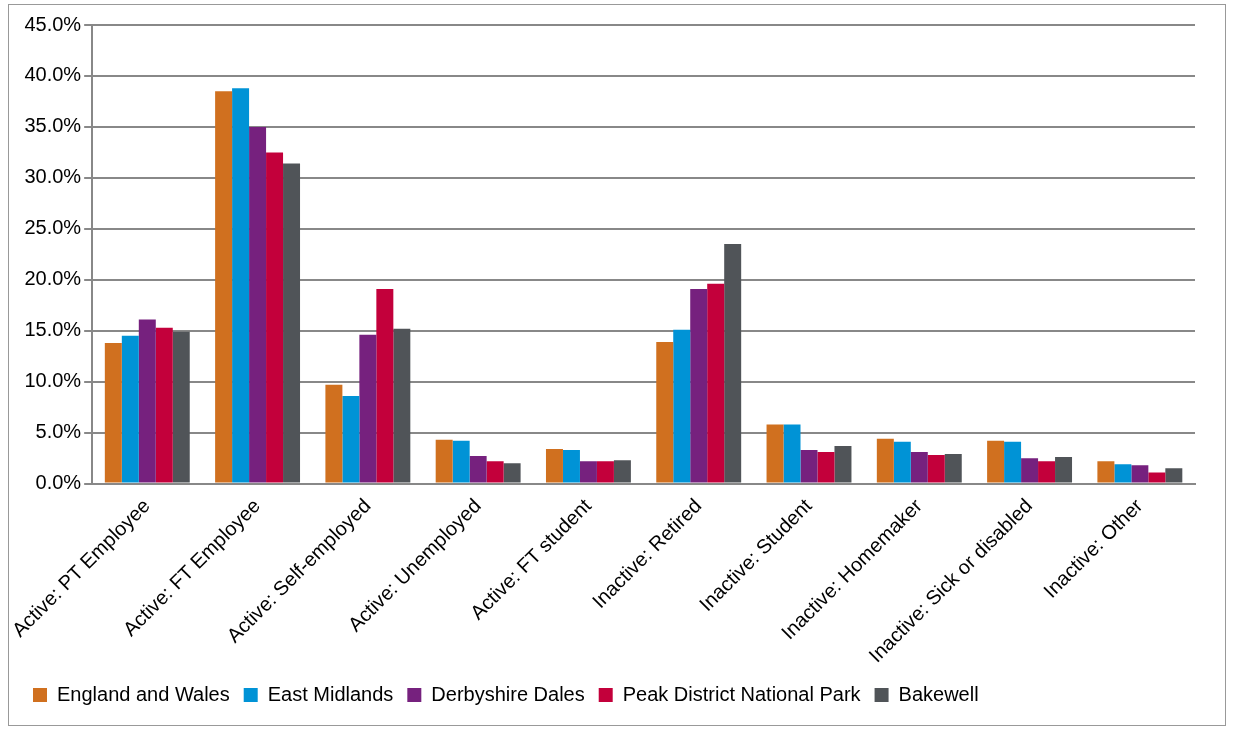 This screenshot has height=733, width=1236. What do you see at coordinates (58, 482) in the screenshot?
I see `y-tick-label: 0.0%` at bounding box center [58, 482].